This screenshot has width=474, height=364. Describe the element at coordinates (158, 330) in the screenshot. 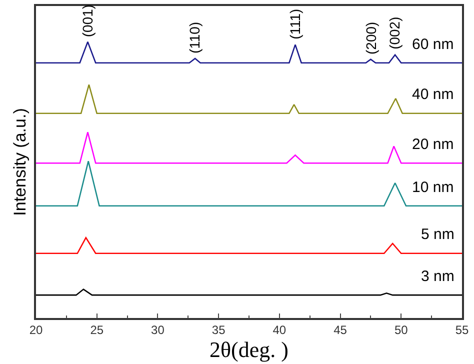

I see `x-tick-label: 30` at that location.